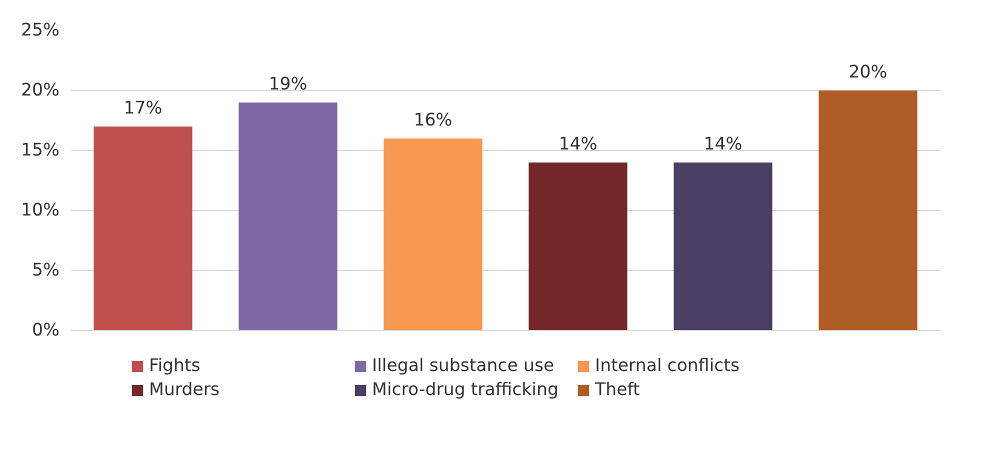 Image resolution: width=981 pixels, height=455 pixels. Describe the element at coordinates (185, 390) in the screenshot. I see `legend-label: Murders` at that location.